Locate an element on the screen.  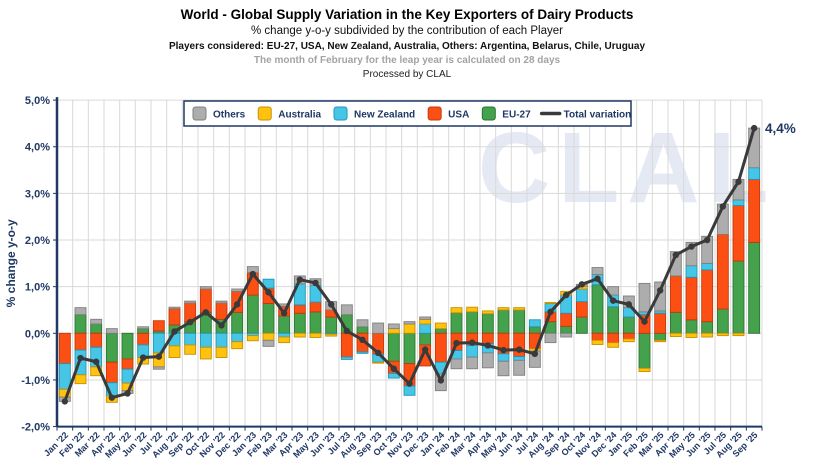
legend-label-eu-27: EU-27 is located at coordinates (516, 115).